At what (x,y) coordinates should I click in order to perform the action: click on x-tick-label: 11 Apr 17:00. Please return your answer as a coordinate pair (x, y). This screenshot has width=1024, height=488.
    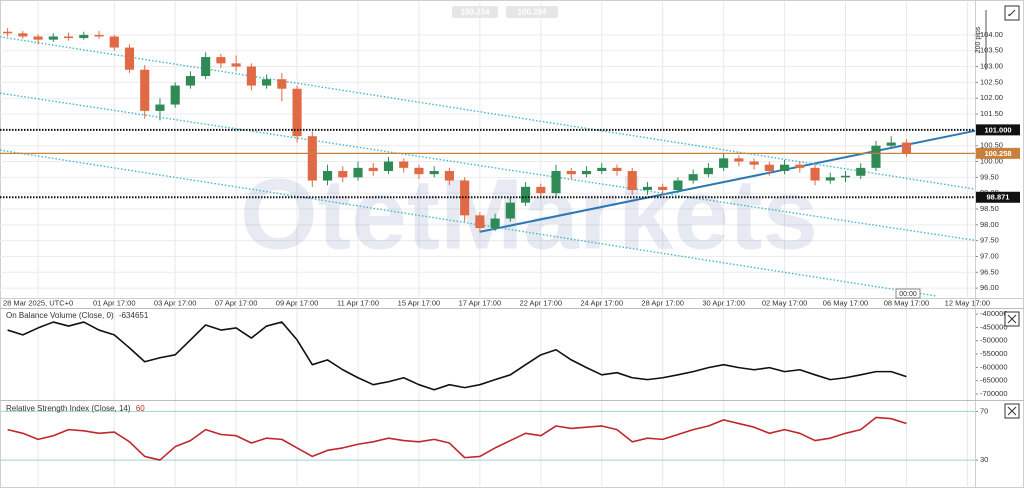
    Looking at the image, I should click on (358, 302).